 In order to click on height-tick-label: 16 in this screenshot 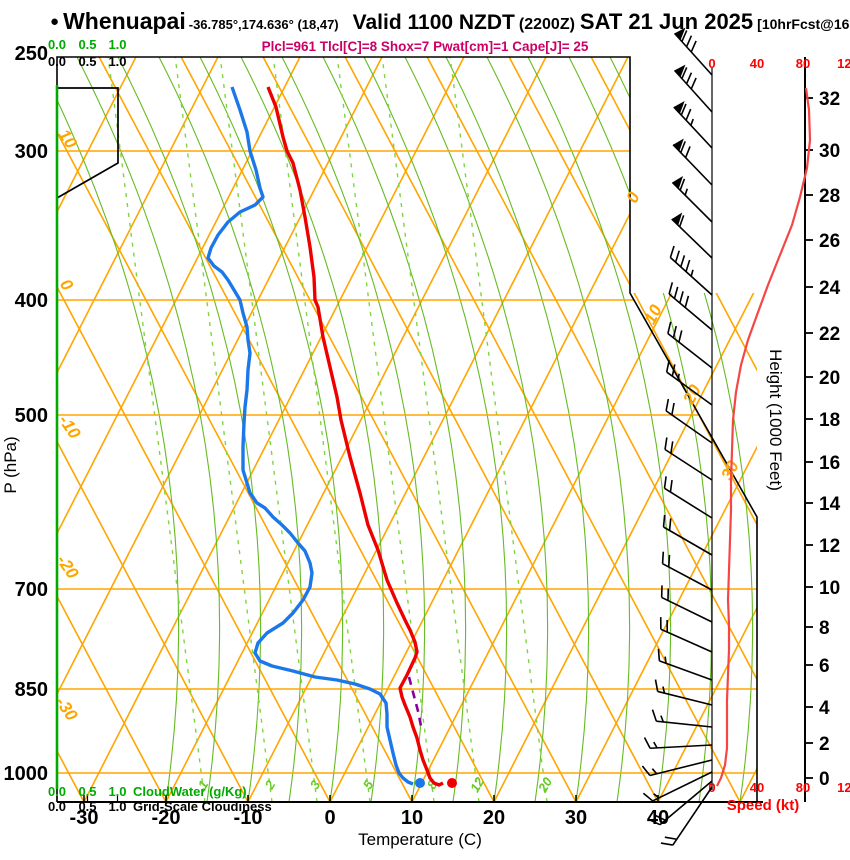, I will do `click(829, 463)`.